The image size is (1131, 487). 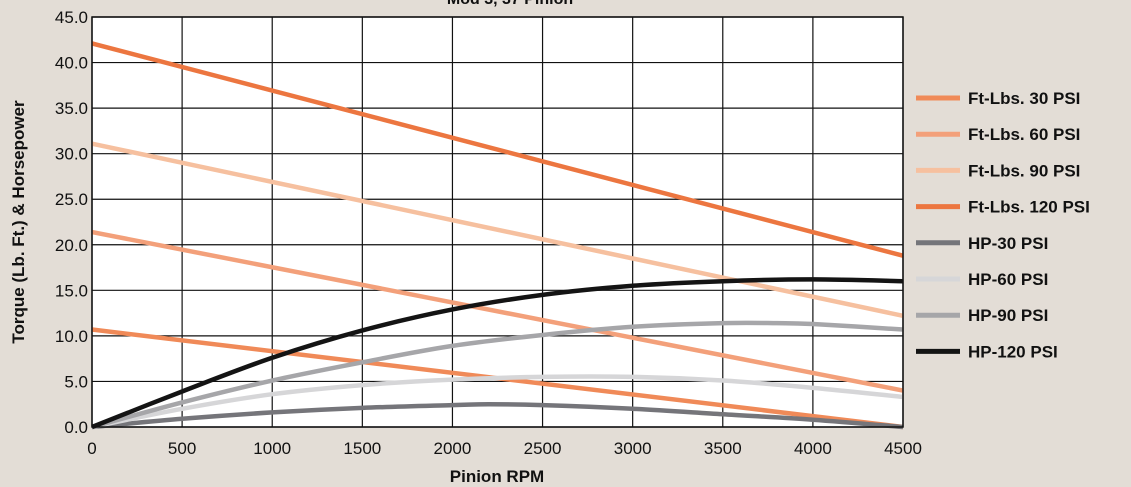 I want to click on x-tick-label: 2000, so click(x=453, y=448).